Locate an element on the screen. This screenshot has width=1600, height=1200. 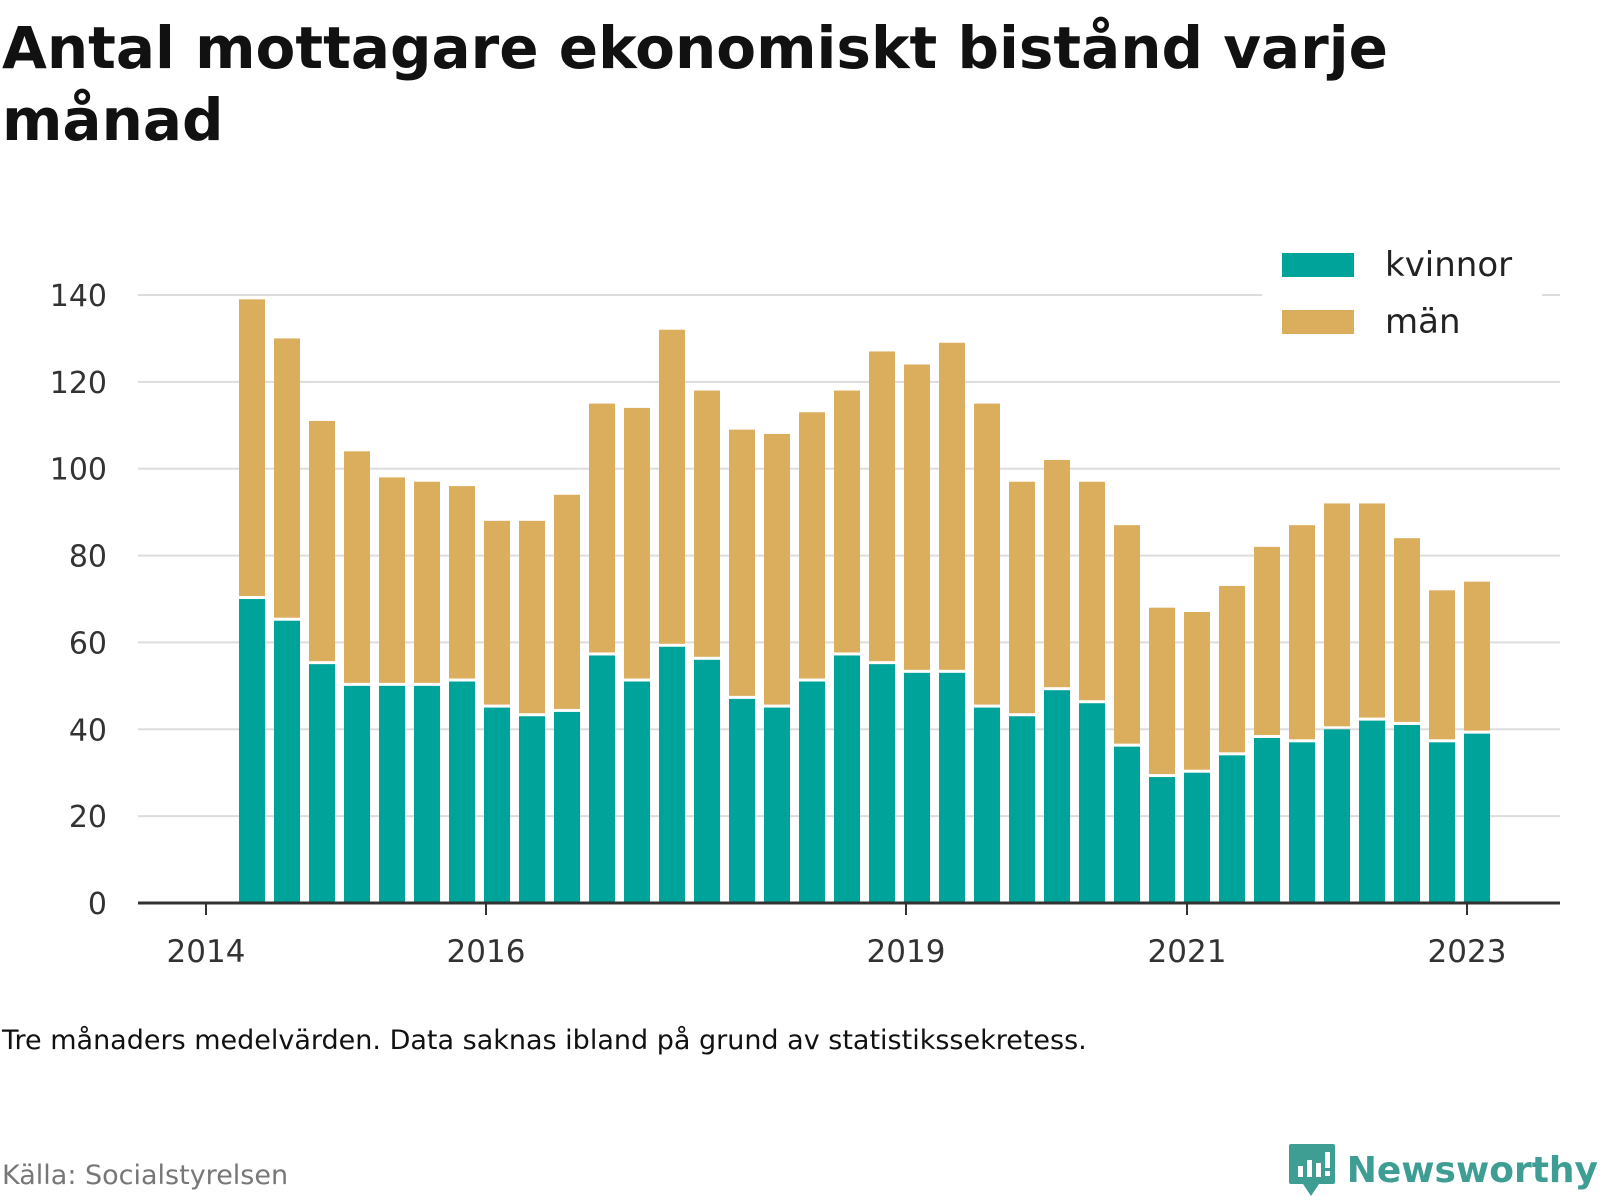
legend: kvinnor män is located at coordinates (1402, 302).